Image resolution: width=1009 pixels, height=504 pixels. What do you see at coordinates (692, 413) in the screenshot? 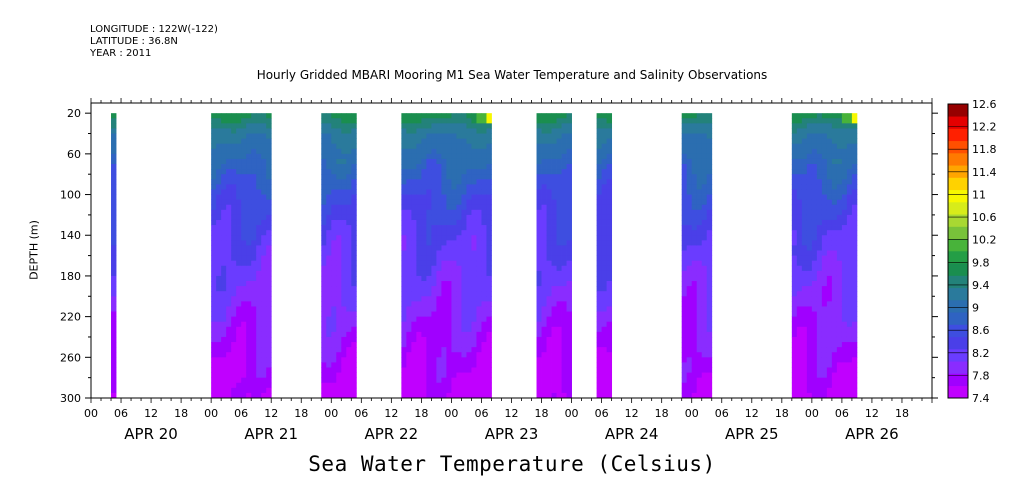
I see `x-hour-label: 00` at bounding box center [692, 413].